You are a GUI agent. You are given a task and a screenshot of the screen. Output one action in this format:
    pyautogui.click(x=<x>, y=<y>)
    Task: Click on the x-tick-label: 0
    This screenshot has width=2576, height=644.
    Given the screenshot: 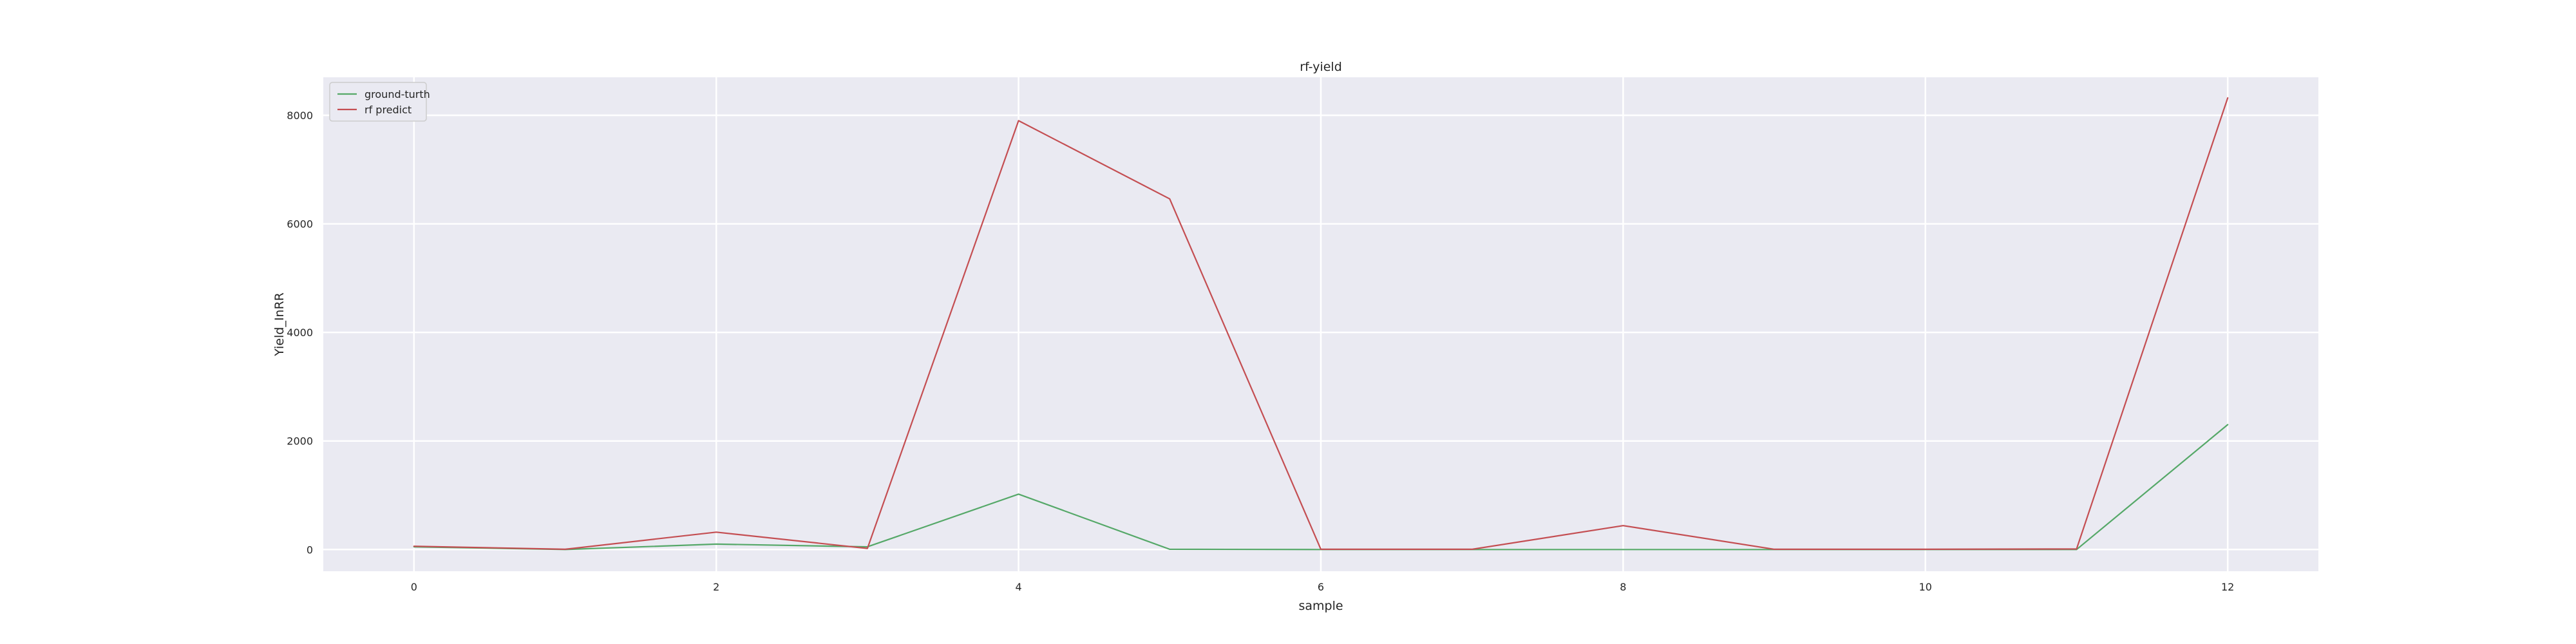 What is the action you would take?
    pyautogui.click(x=414, y=587)
    